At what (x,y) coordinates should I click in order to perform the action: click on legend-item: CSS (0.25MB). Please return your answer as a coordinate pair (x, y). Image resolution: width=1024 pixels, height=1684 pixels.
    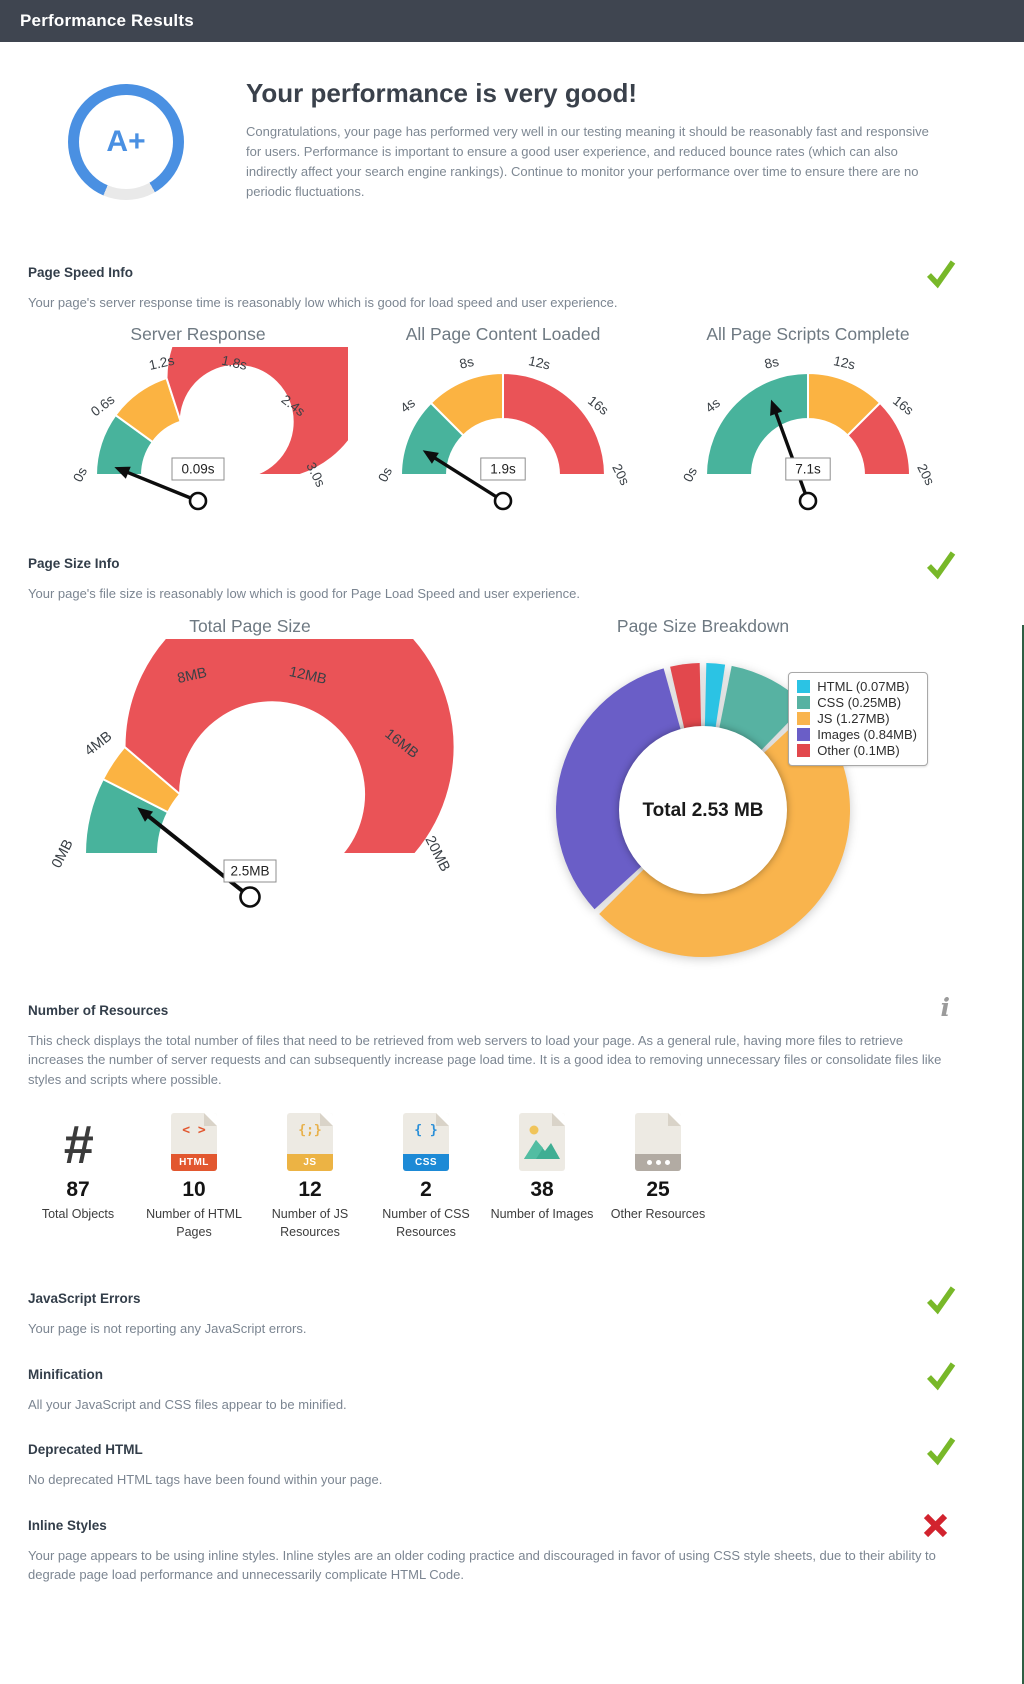
    Looking at the image, I should click on (857, 702).